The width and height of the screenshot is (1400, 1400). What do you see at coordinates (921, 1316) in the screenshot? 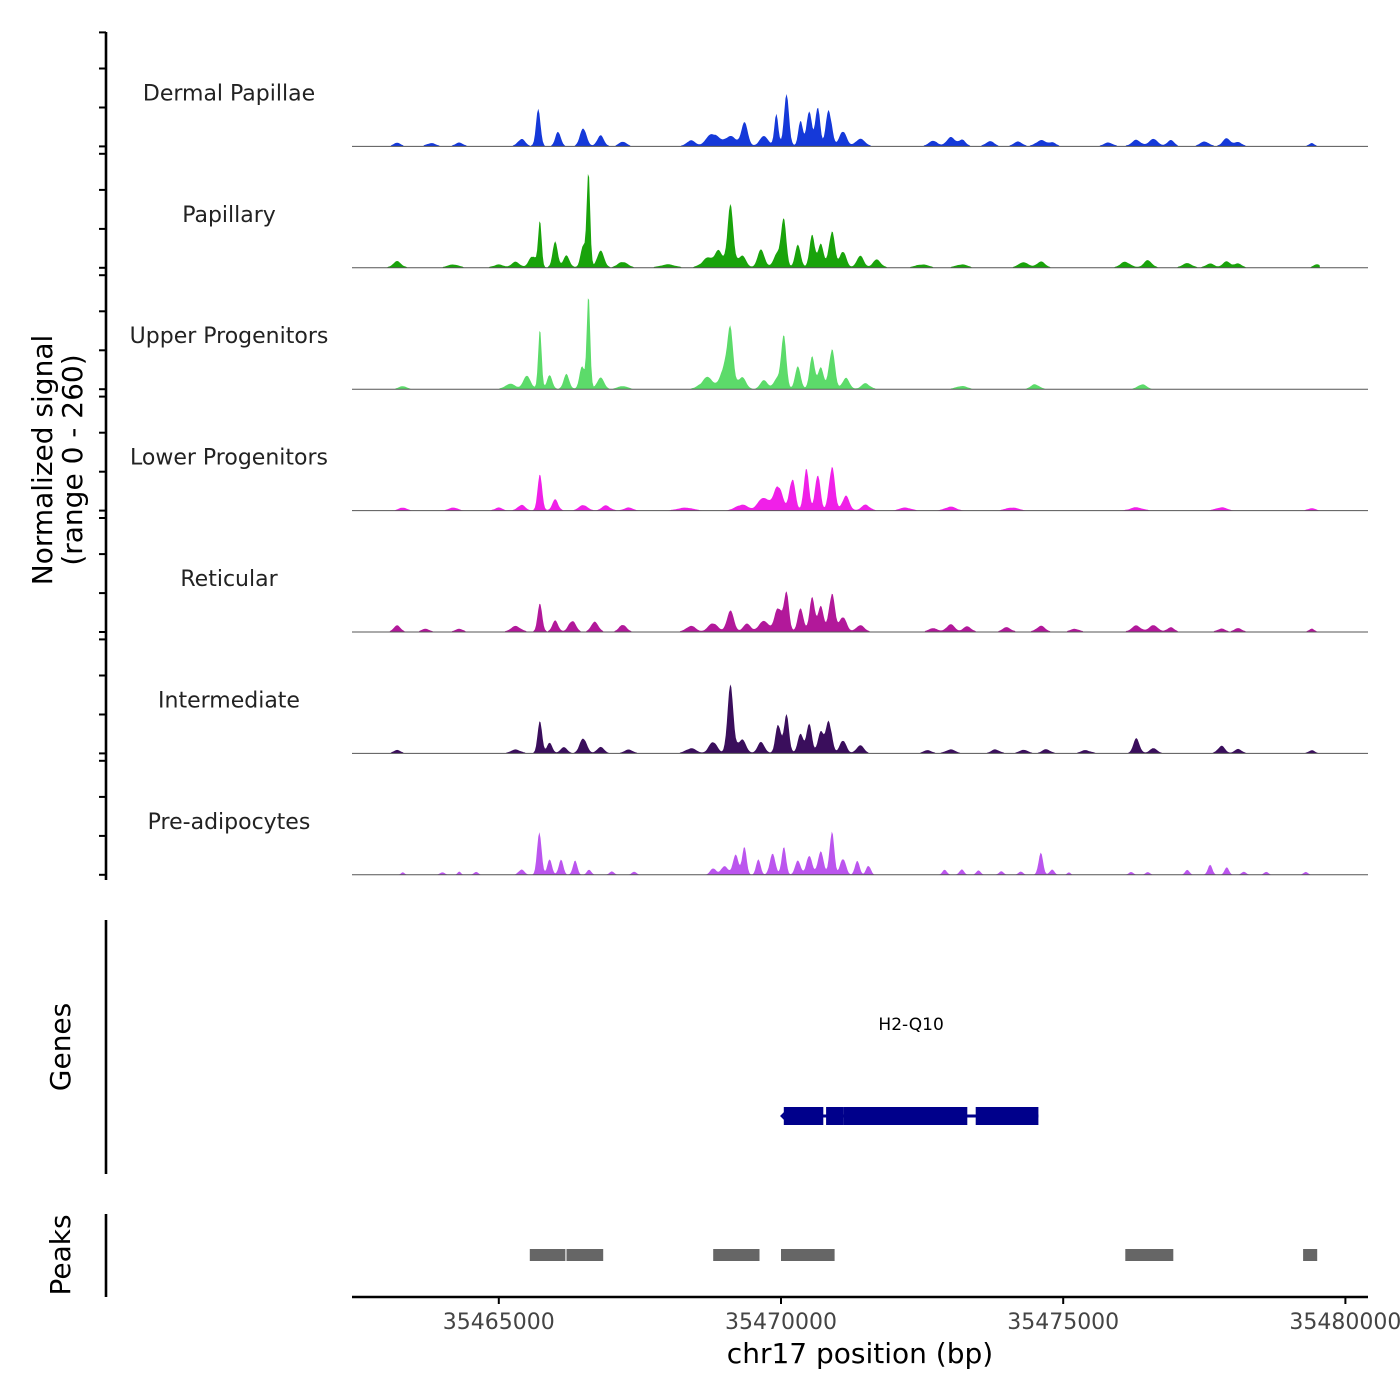
I see `x-axis-ticks: 35465000 35470000 35475000 35480000` at bounding box center [921, 1316].